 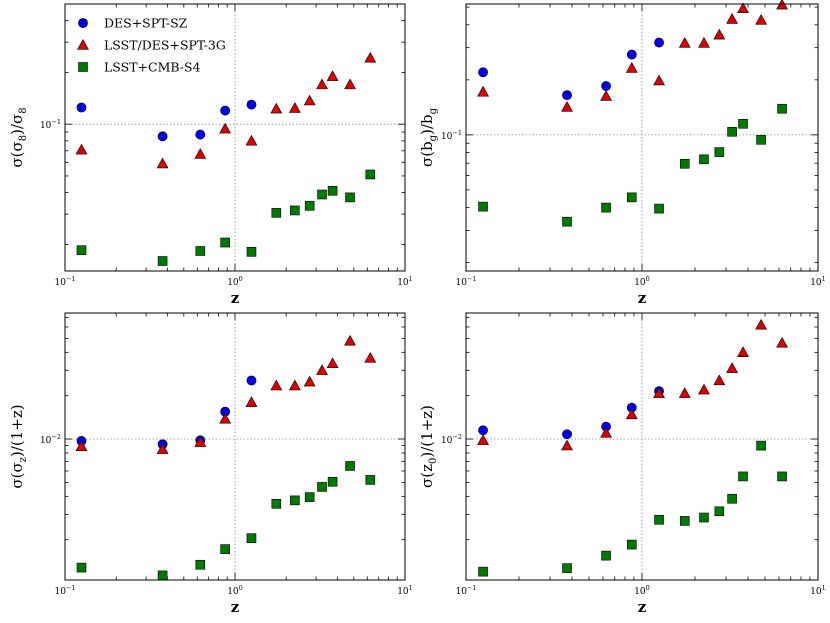 I want to click on x-tick-label: 10⁻¹, so click(x=64, y=590).